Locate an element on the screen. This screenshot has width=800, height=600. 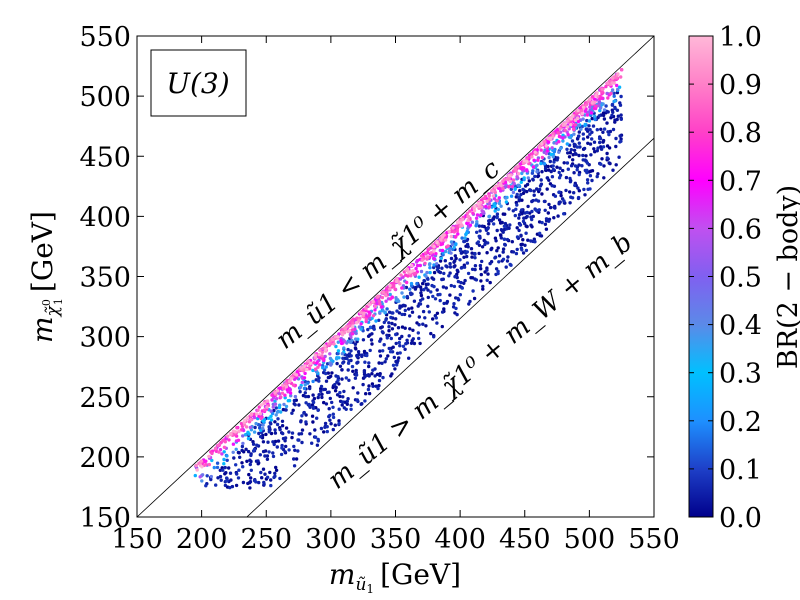
colorbar-tick-label: 0.0 is located at coordinates (740, 518).